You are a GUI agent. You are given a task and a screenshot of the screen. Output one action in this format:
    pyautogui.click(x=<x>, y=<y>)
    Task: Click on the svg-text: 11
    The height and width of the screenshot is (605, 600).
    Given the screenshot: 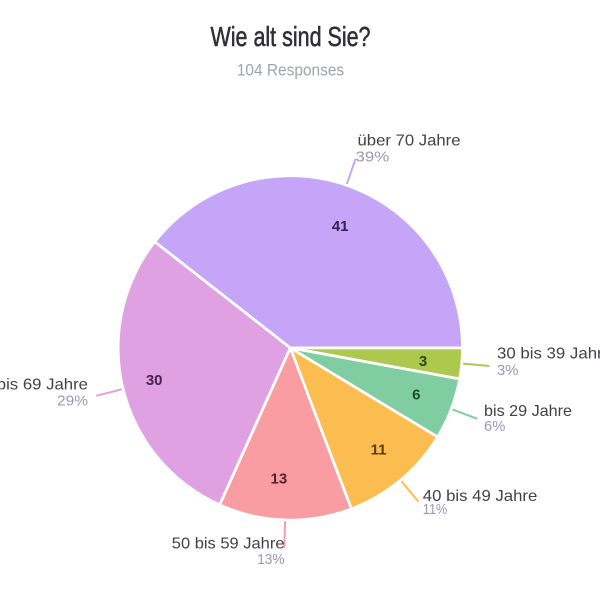 What is the action you would take?
    pyautogui.click(x=379, y=450)
    